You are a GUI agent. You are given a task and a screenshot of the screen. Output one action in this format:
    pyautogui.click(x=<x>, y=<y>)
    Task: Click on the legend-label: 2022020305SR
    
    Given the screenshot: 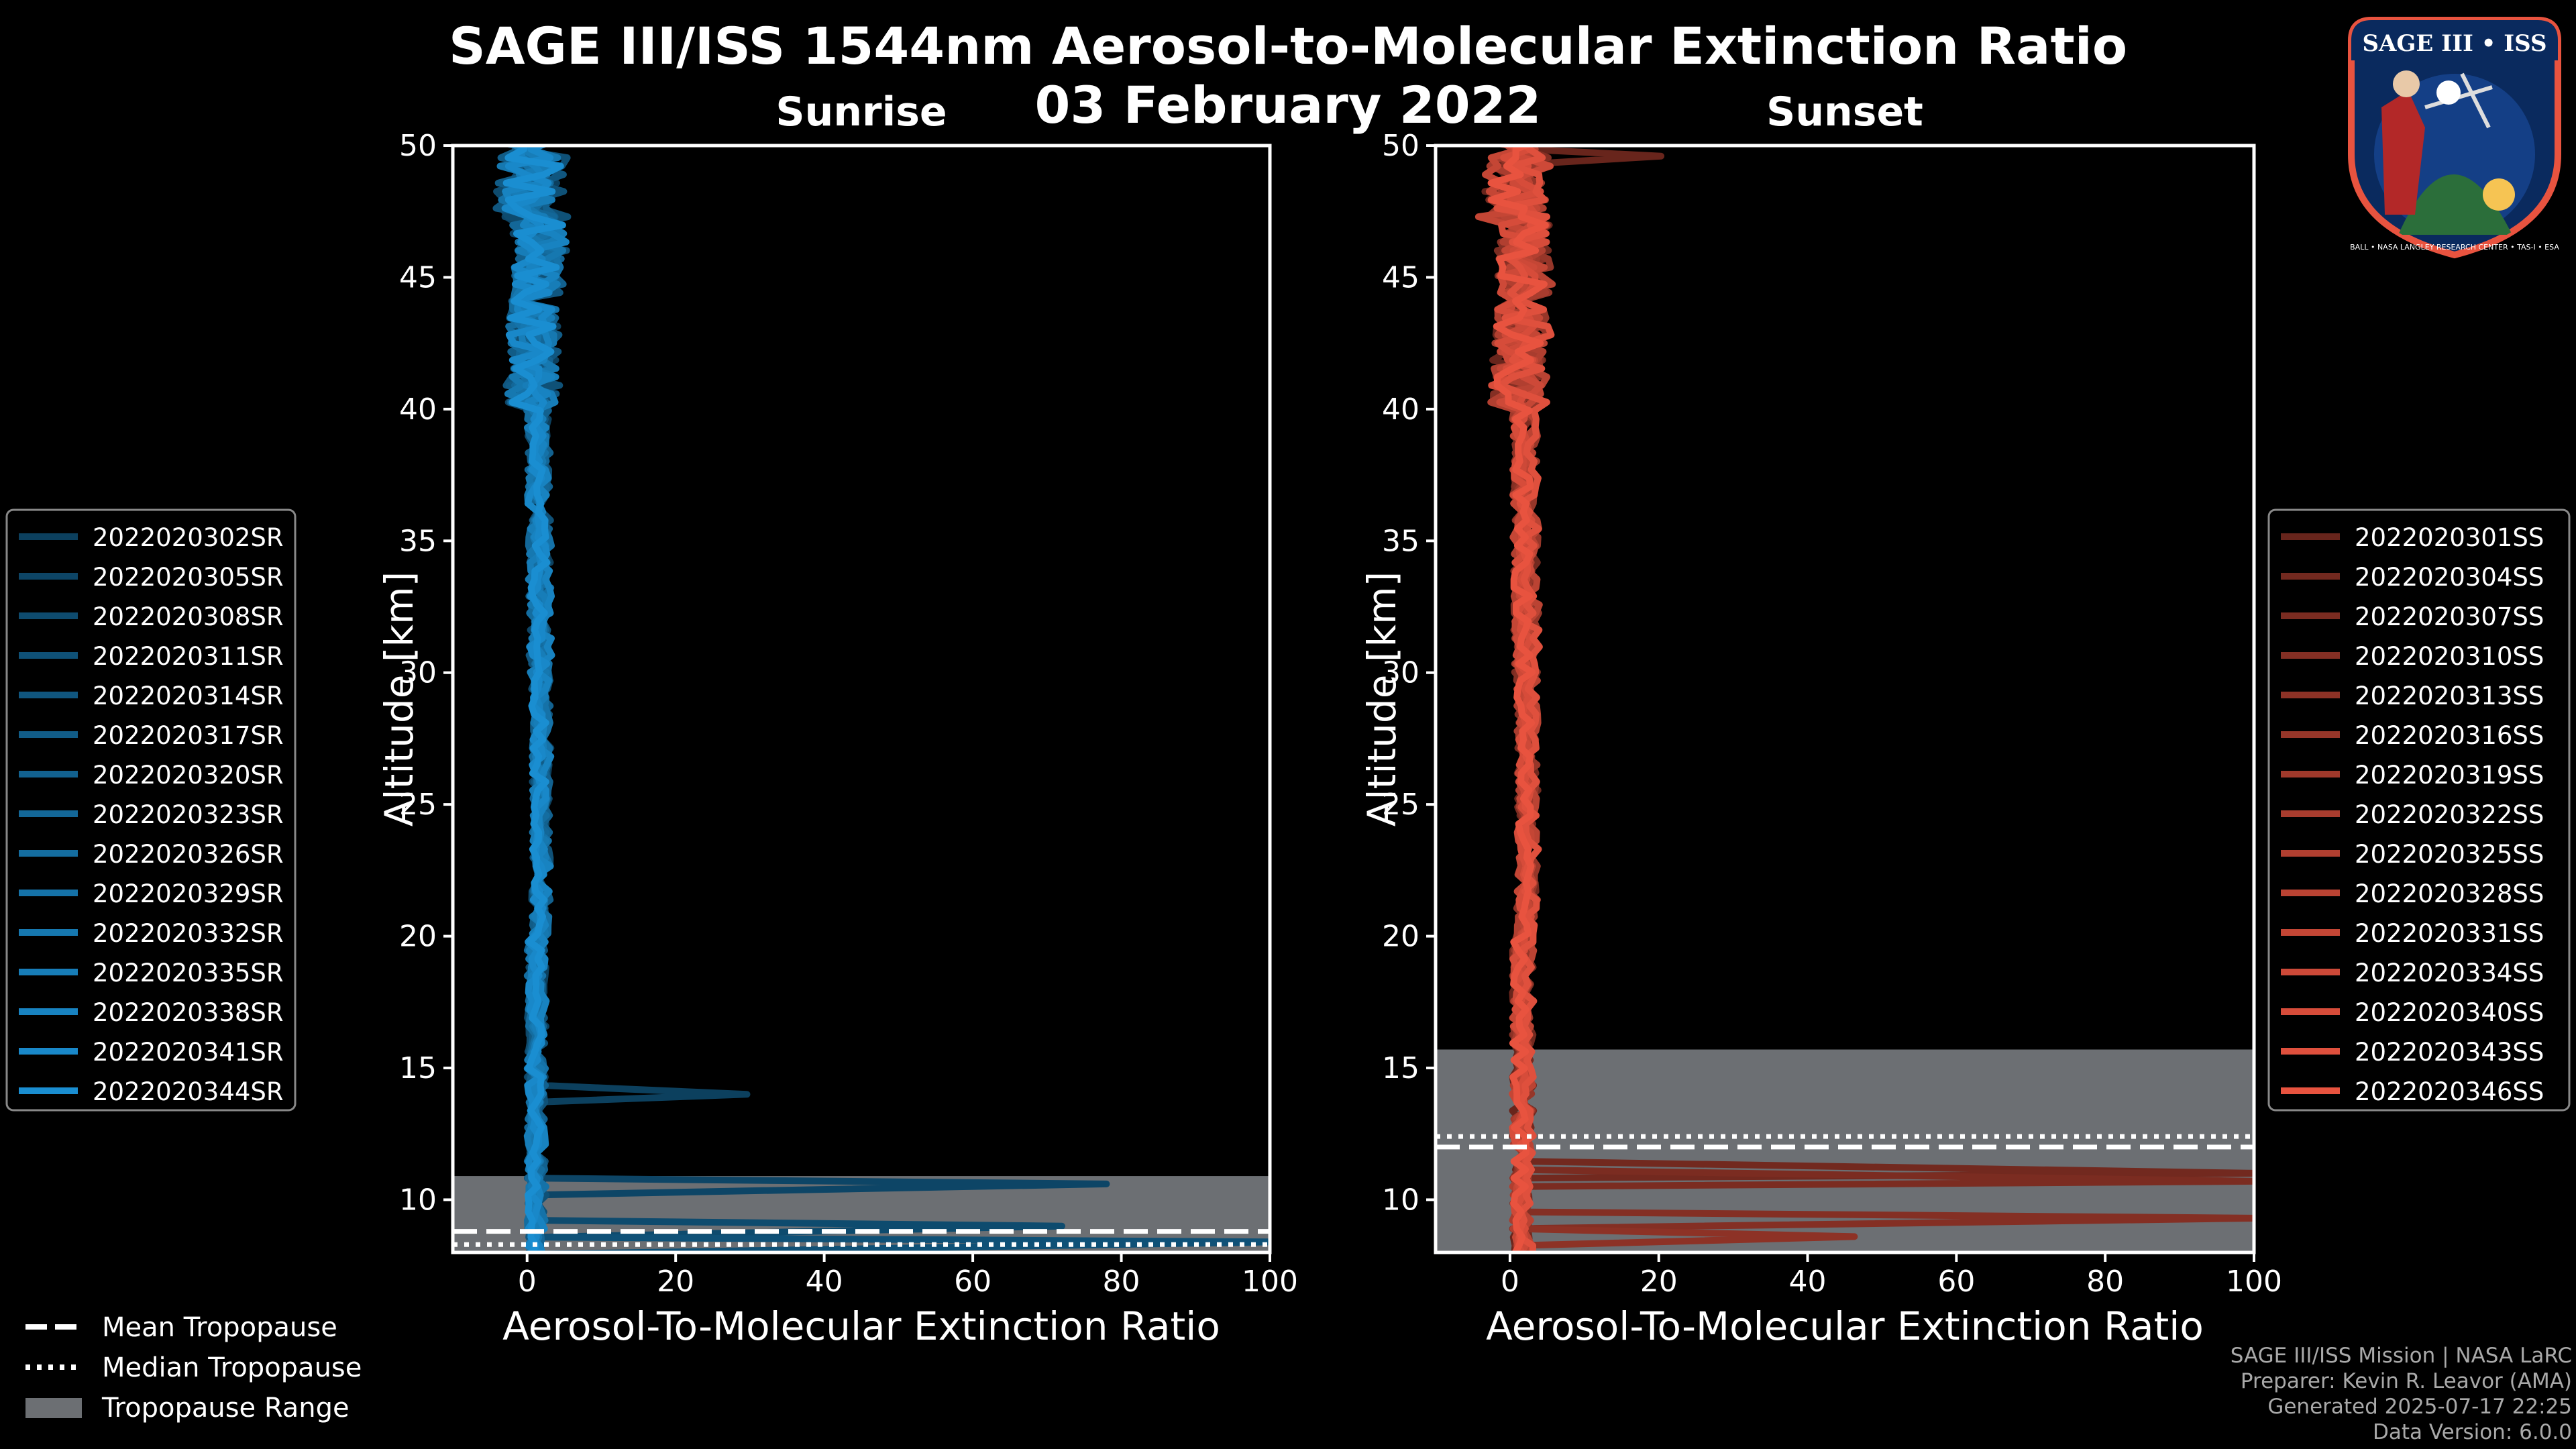 What is the action you would take?
    pyautogui.click(x=188, y=577)
    